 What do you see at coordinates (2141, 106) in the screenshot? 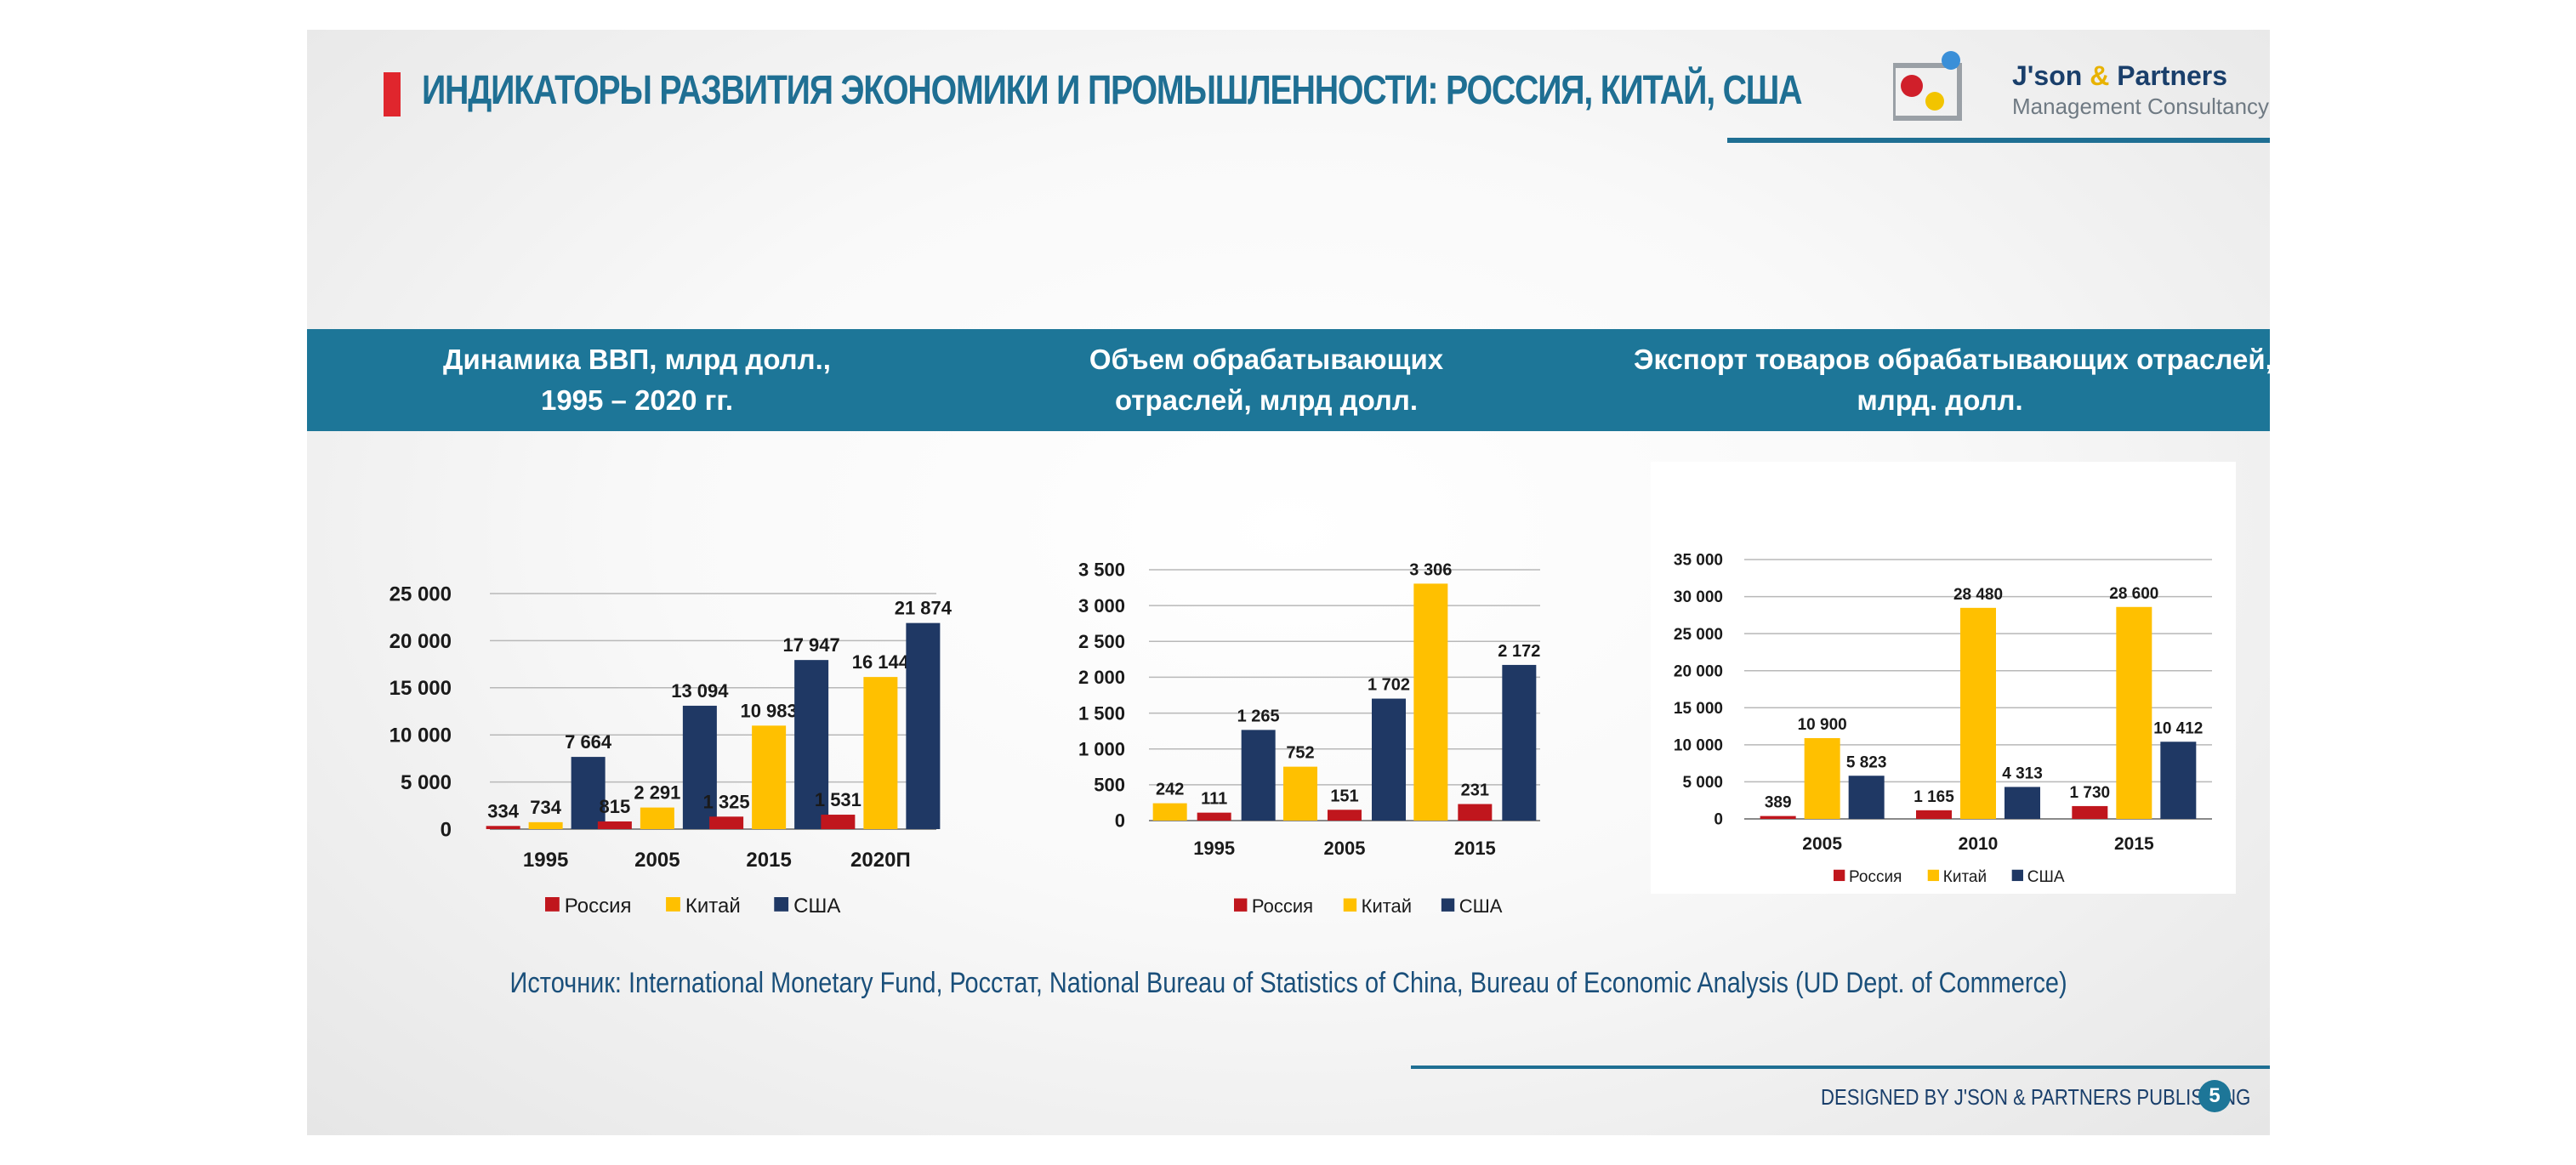
I see `brand-subtitle: Management Consultancy` at bounding box center [2141, 106].